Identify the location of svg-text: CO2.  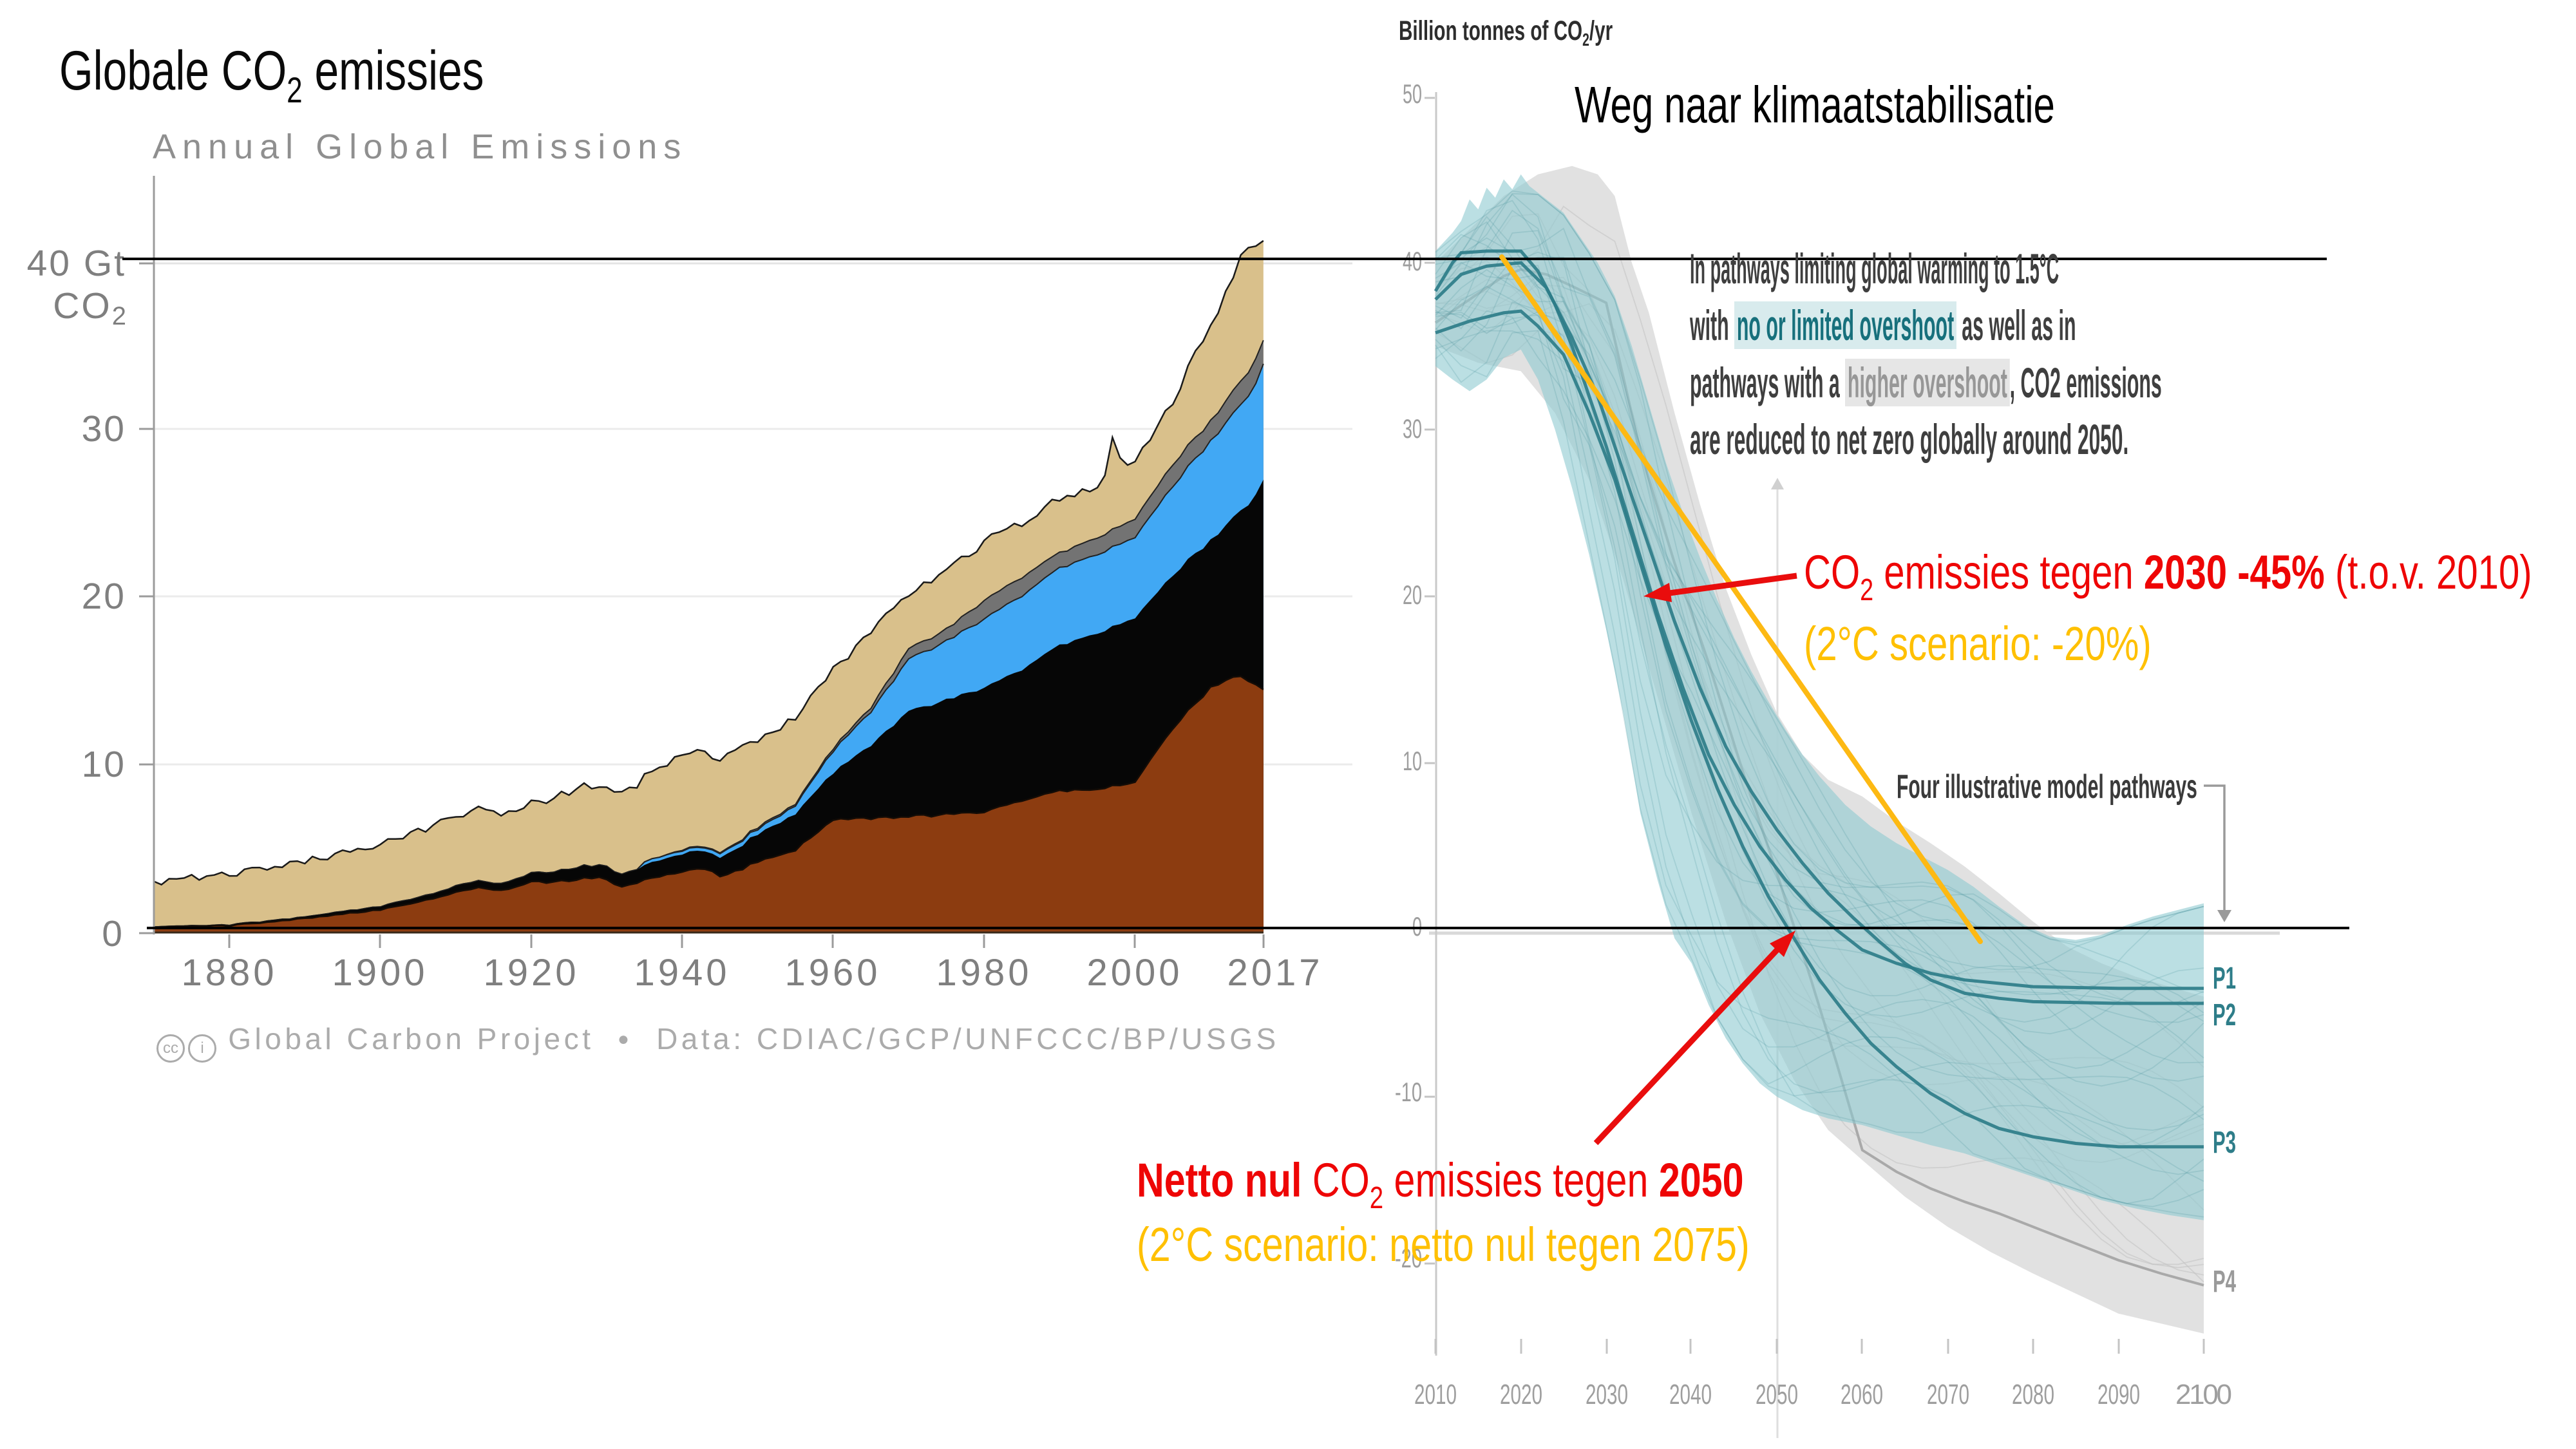
(91, 307).